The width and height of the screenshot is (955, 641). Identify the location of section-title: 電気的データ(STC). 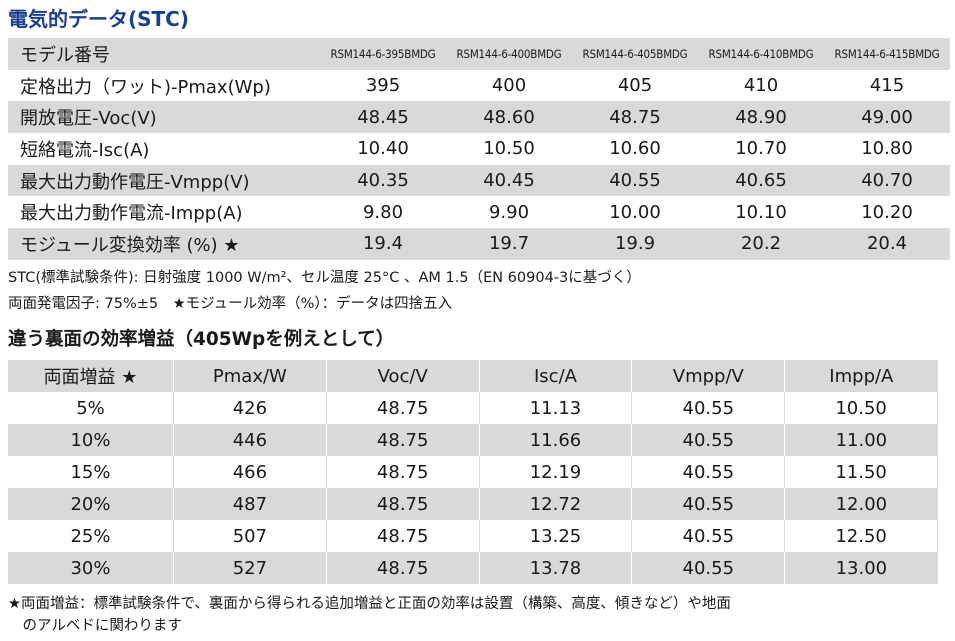
(99, 19).